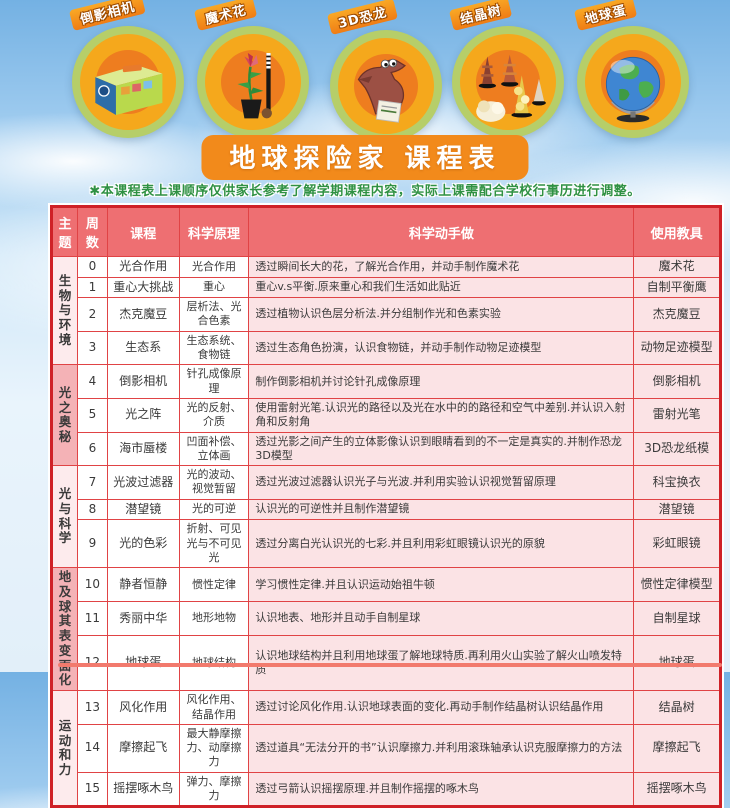  I want to click on cell-course: 摩擦起飞, so click(143, 748).